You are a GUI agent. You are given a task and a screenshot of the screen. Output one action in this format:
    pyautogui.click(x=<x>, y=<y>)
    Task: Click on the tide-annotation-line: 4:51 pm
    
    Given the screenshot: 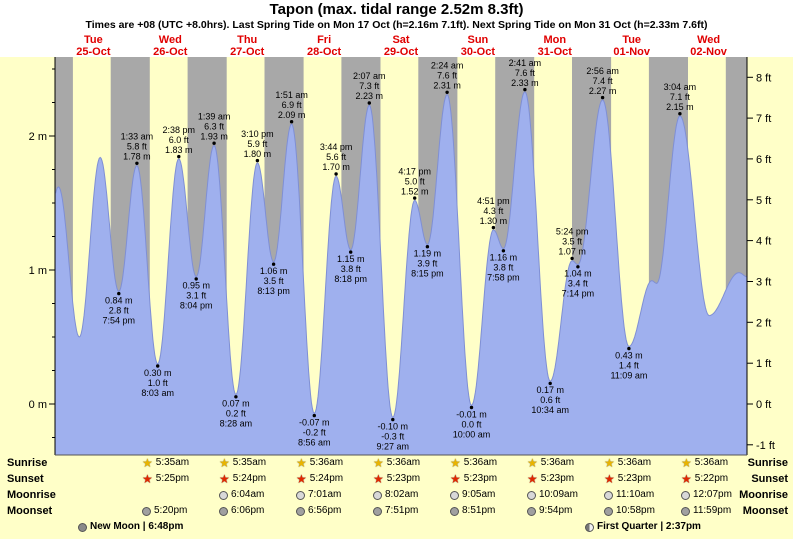 What is the action you would take?
    pyautogui.click(x=493, y=201)
    